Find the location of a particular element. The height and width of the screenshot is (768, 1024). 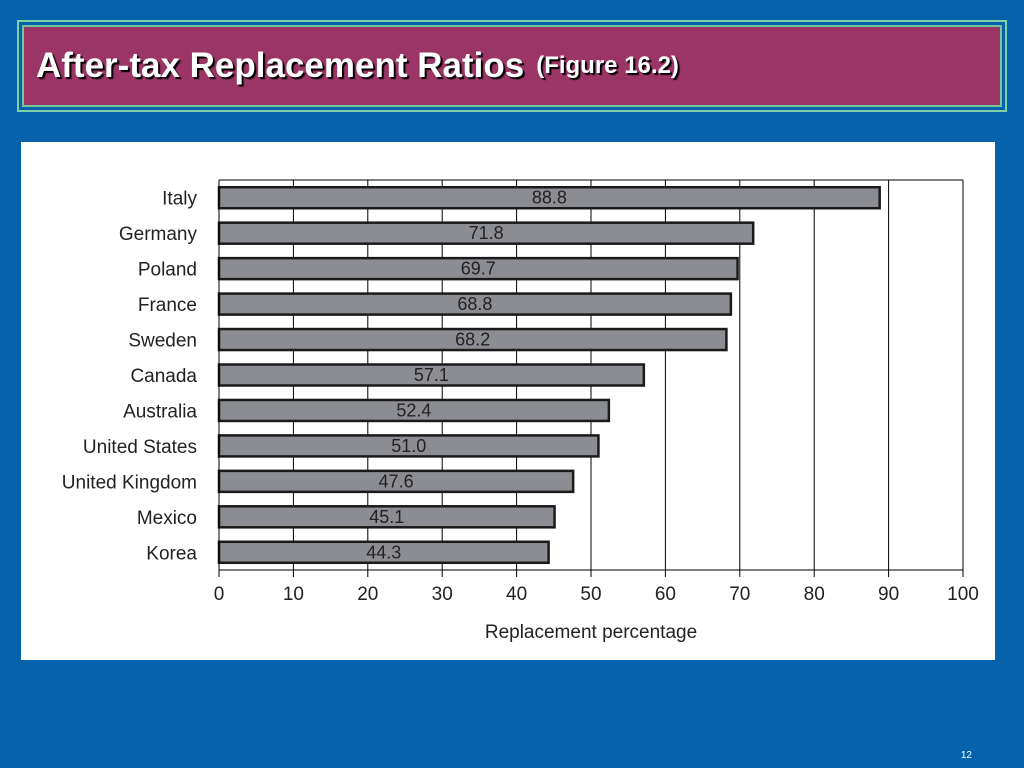

x-tick-label: 60 is located at coordinates (665, 594).